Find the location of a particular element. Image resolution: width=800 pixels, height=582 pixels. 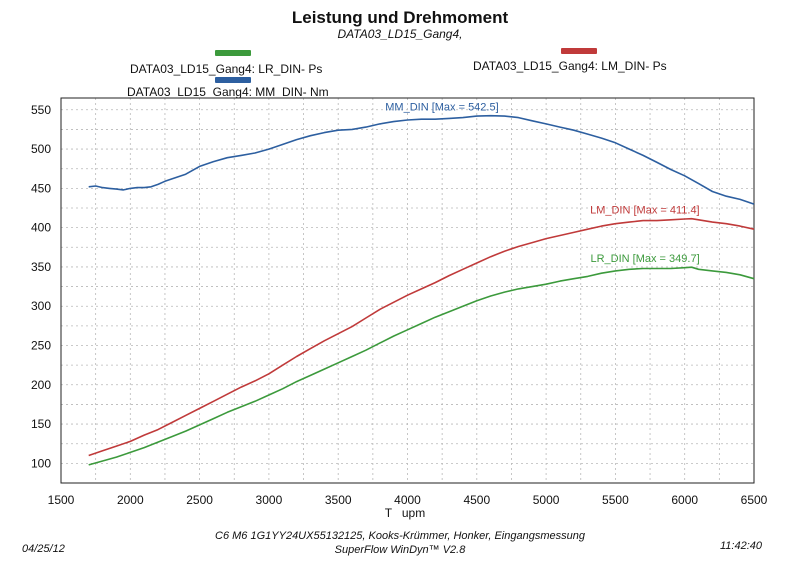

legend-swatch-mm is located at coordinates (233, 80).